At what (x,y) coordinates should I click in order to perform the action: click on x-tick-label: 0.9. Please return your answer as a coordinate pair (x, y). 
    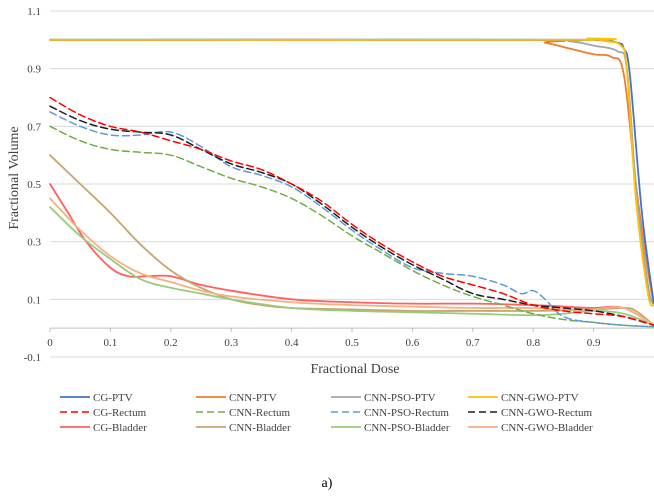
    Looking at the image, I should click on (594, 343).